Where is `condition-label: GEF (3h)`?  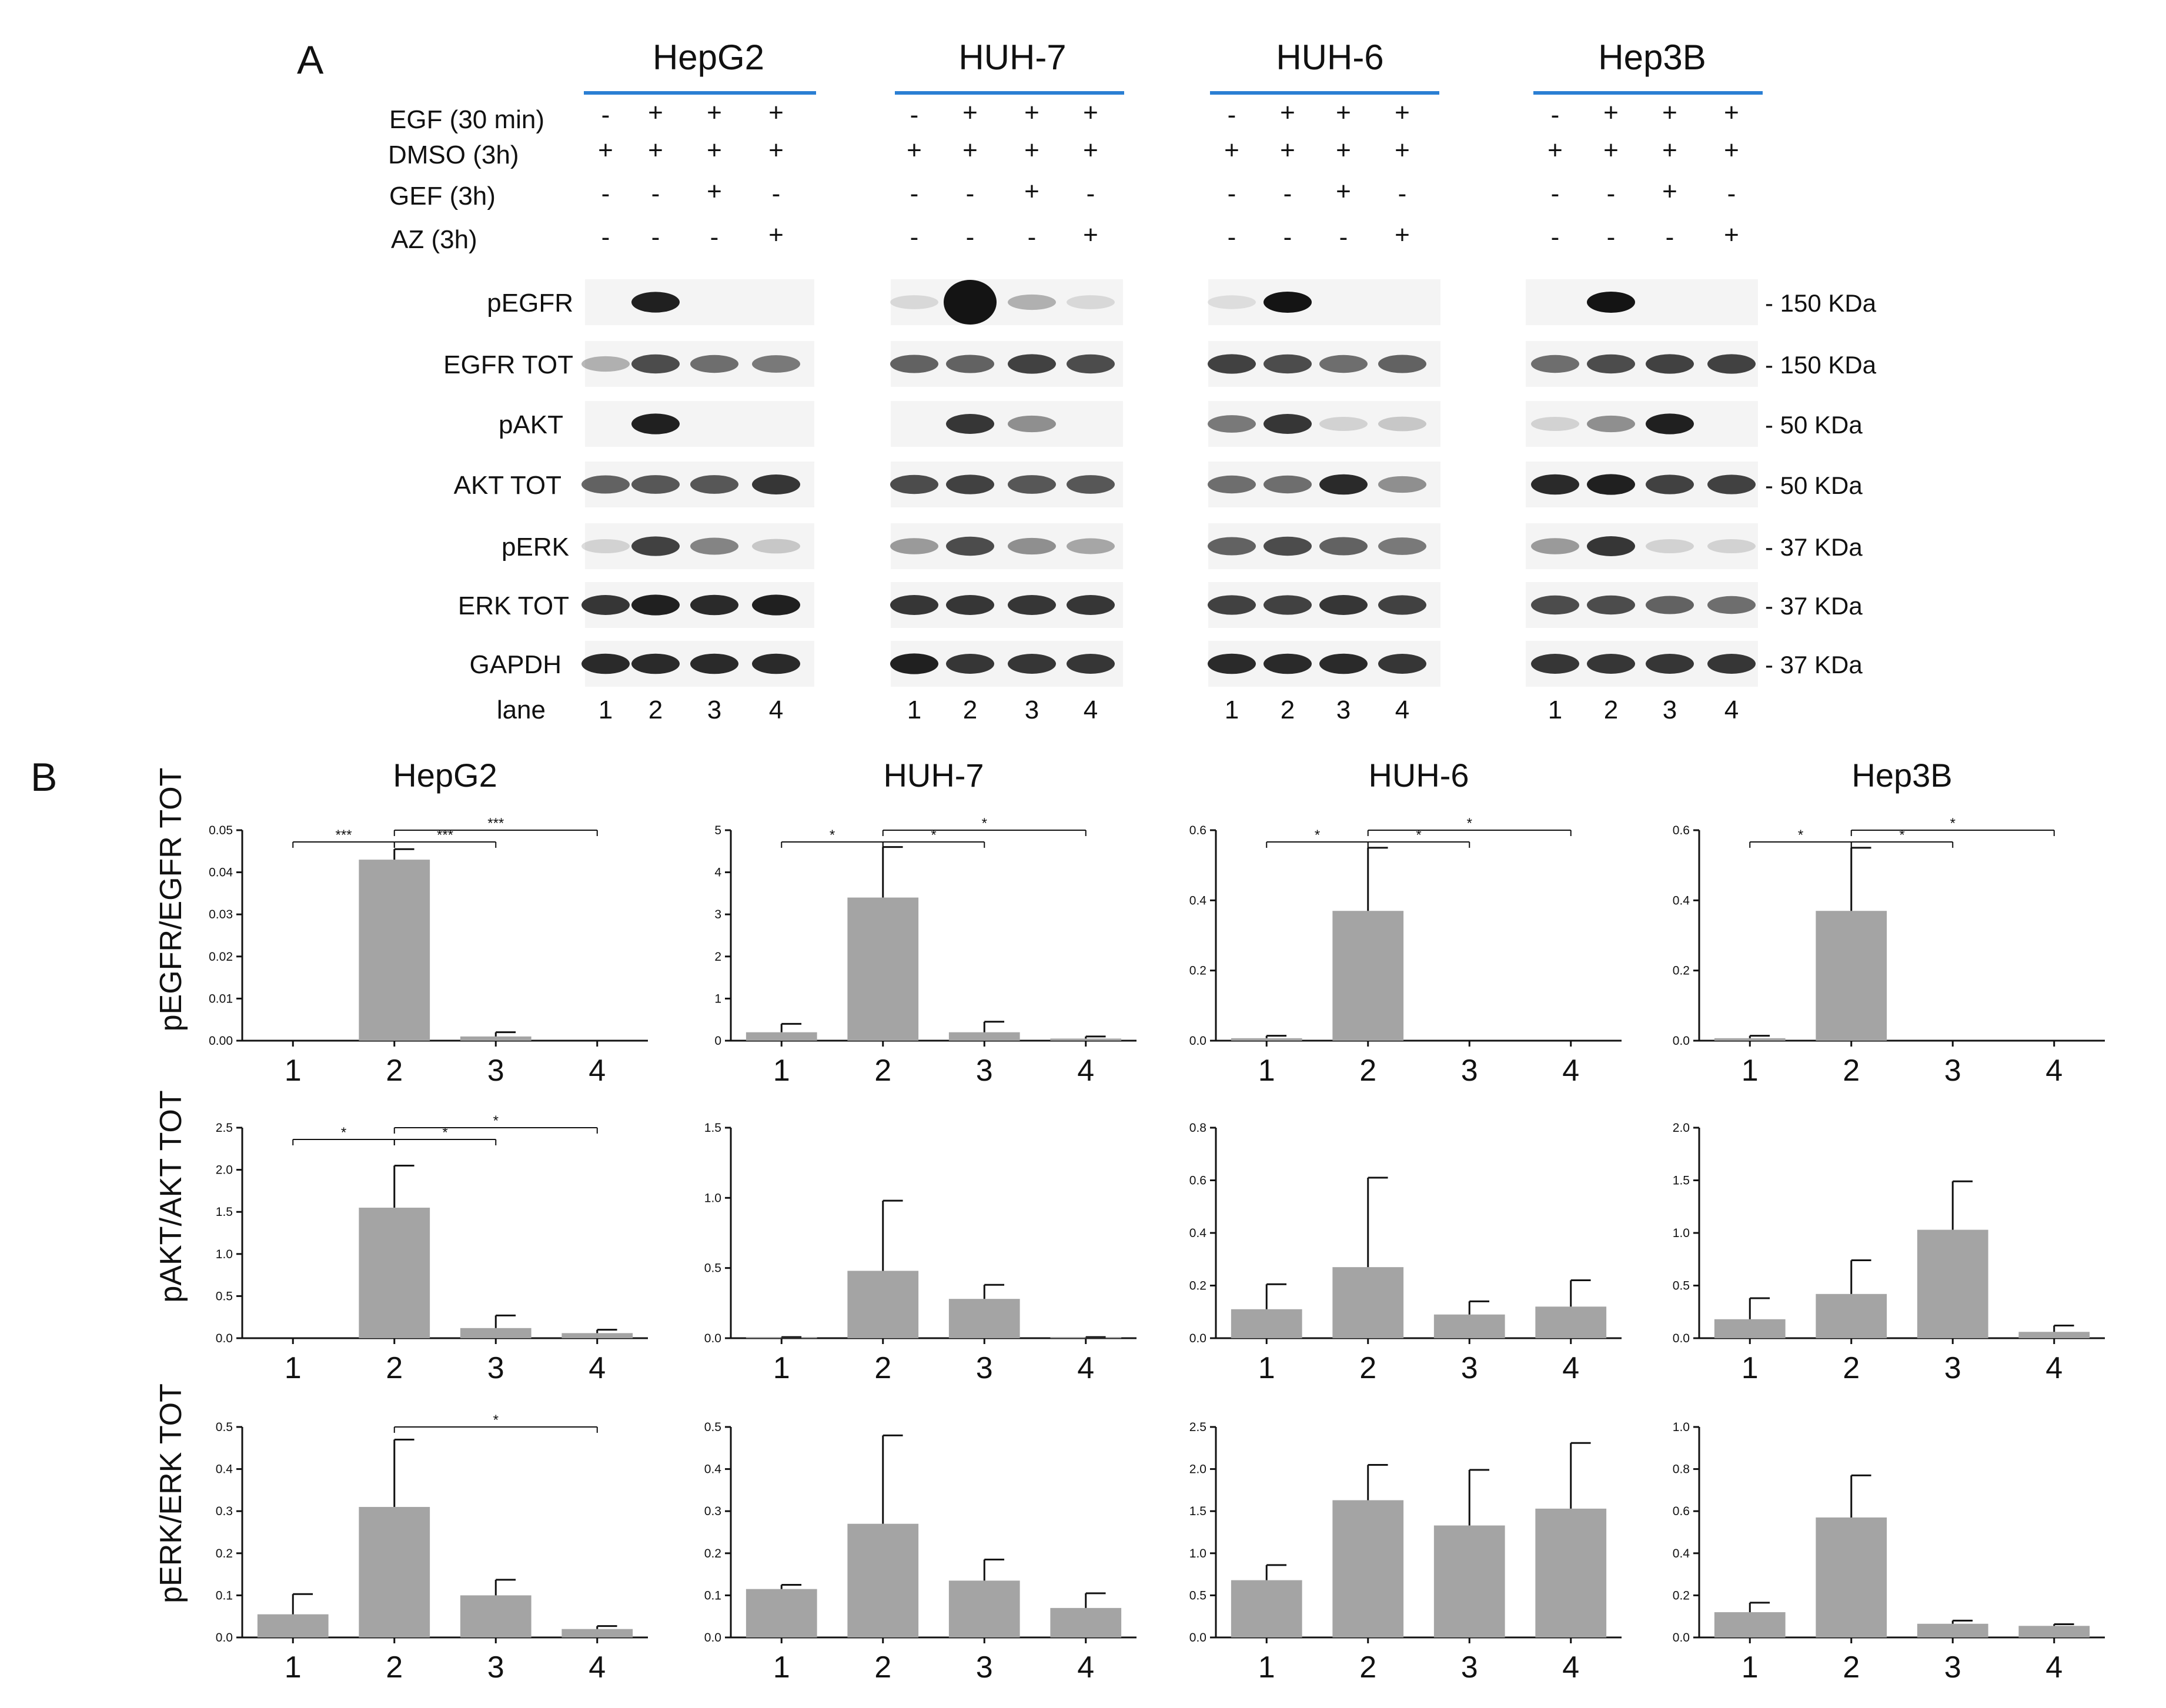 condition-label: GEF (3h) is located at coordinates (443, 196).